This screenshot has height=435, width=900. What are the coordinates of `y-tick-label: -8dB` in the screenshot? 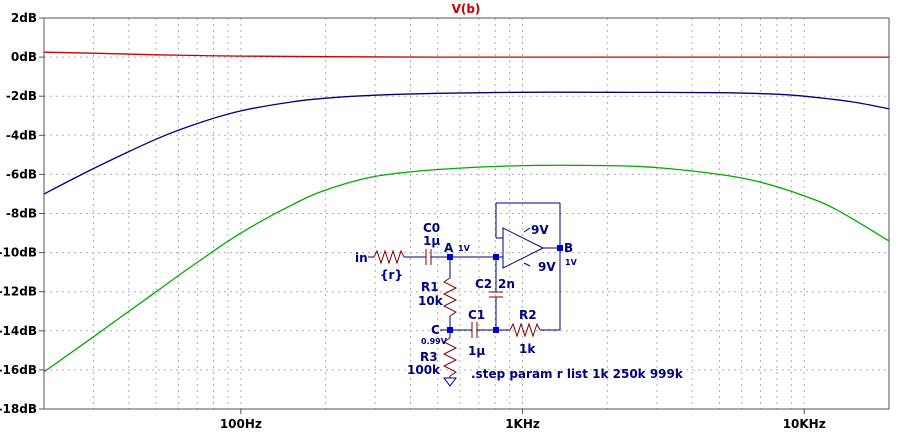 It's located at (21, 214).